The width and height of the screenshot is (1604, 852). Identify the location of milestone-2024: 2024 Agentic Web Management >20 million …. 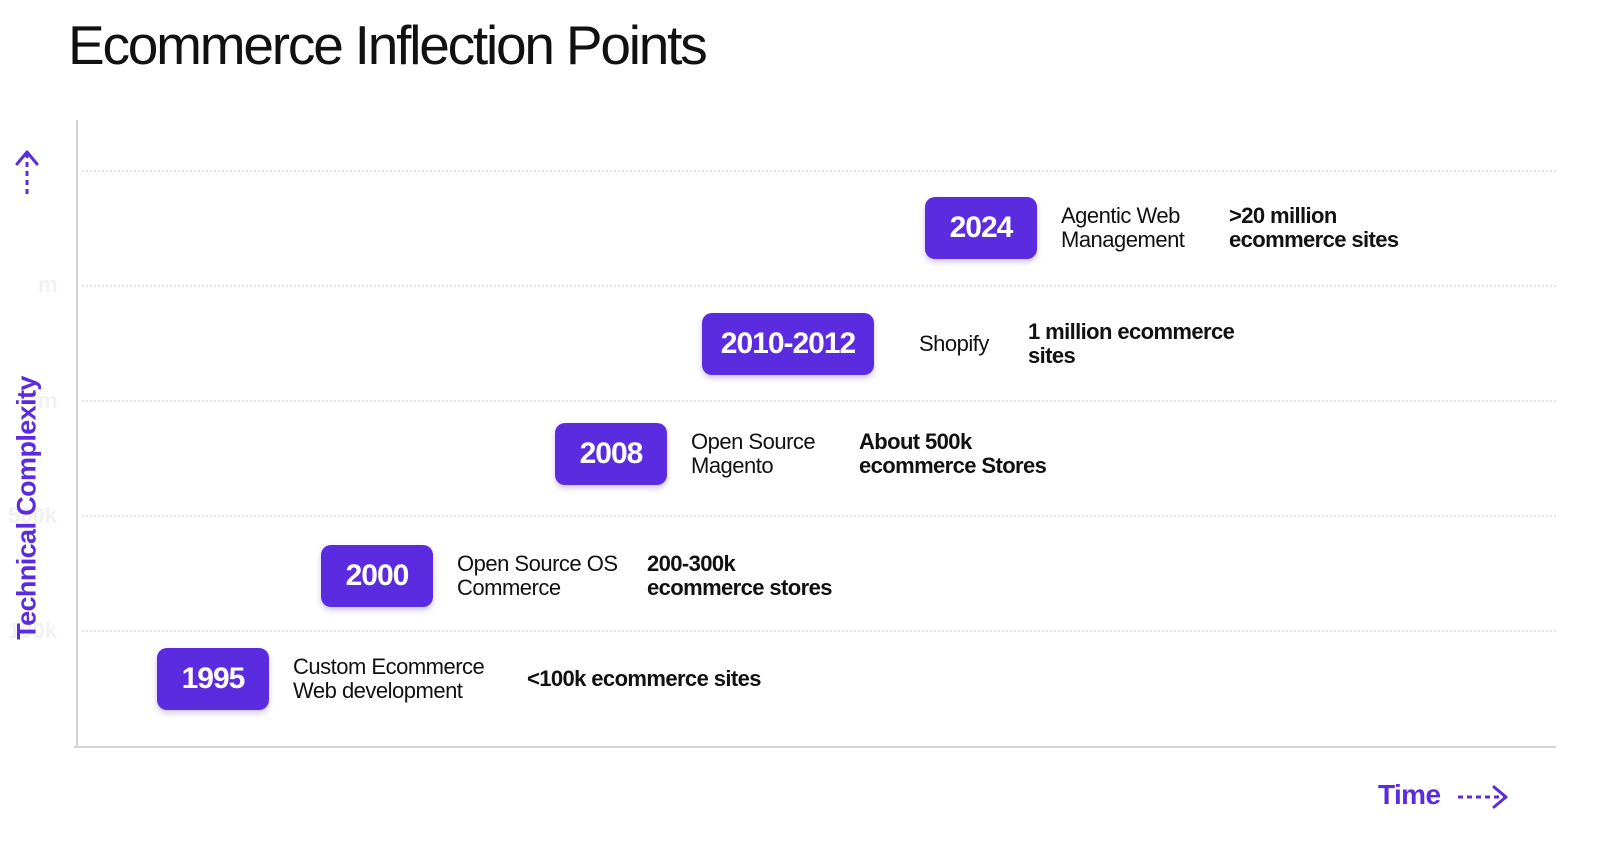
(1162, 228).